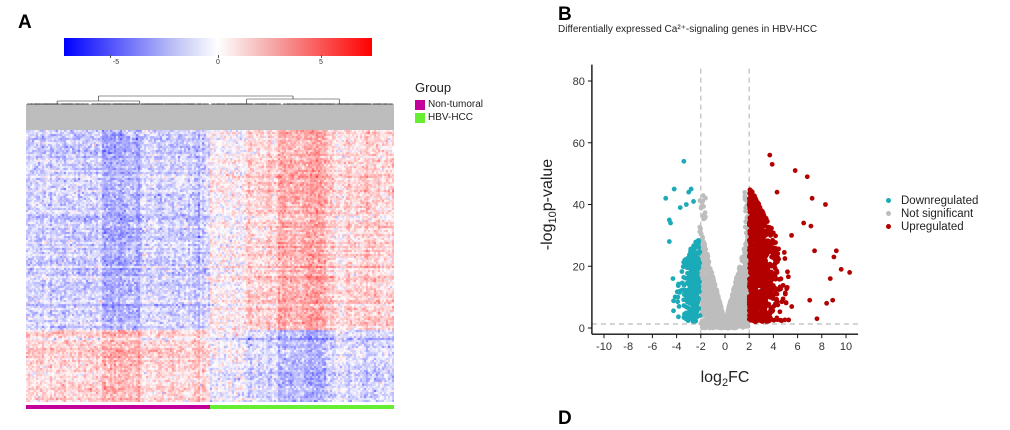  Describe the element at coordinates (579, 267) in the screenshot. I see `y-tick-label: 20` at that location.